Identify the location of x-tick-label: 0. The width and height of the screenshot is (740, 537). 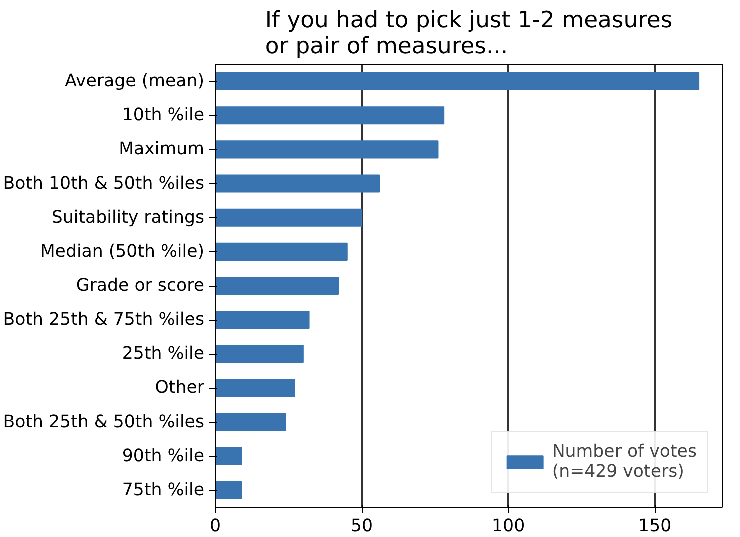
(216, 526).